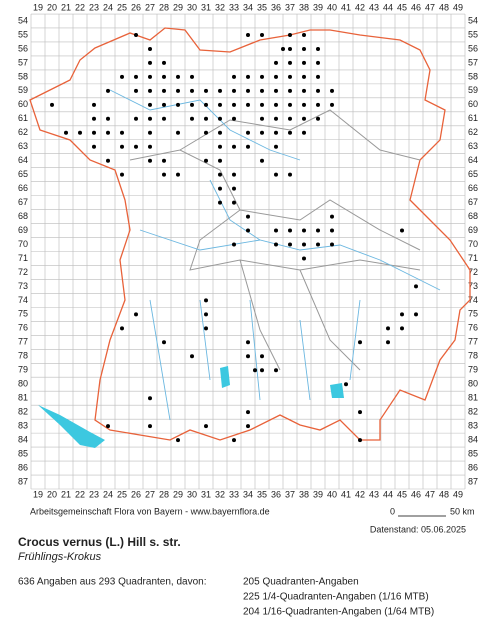 The width and height of the screenshot is (500, 620). I want to click on column-label: 48, so click(444, 7).